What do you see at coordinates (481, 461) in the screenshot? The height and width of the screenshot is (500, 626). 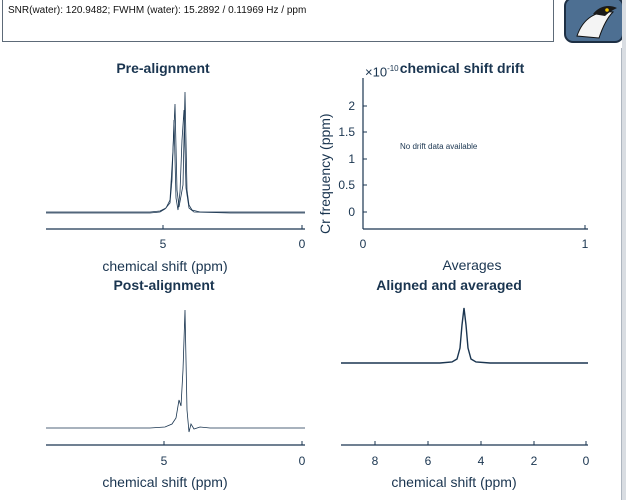 I see `avg-tick-label-4: 4` at bounding box center [481, 461].